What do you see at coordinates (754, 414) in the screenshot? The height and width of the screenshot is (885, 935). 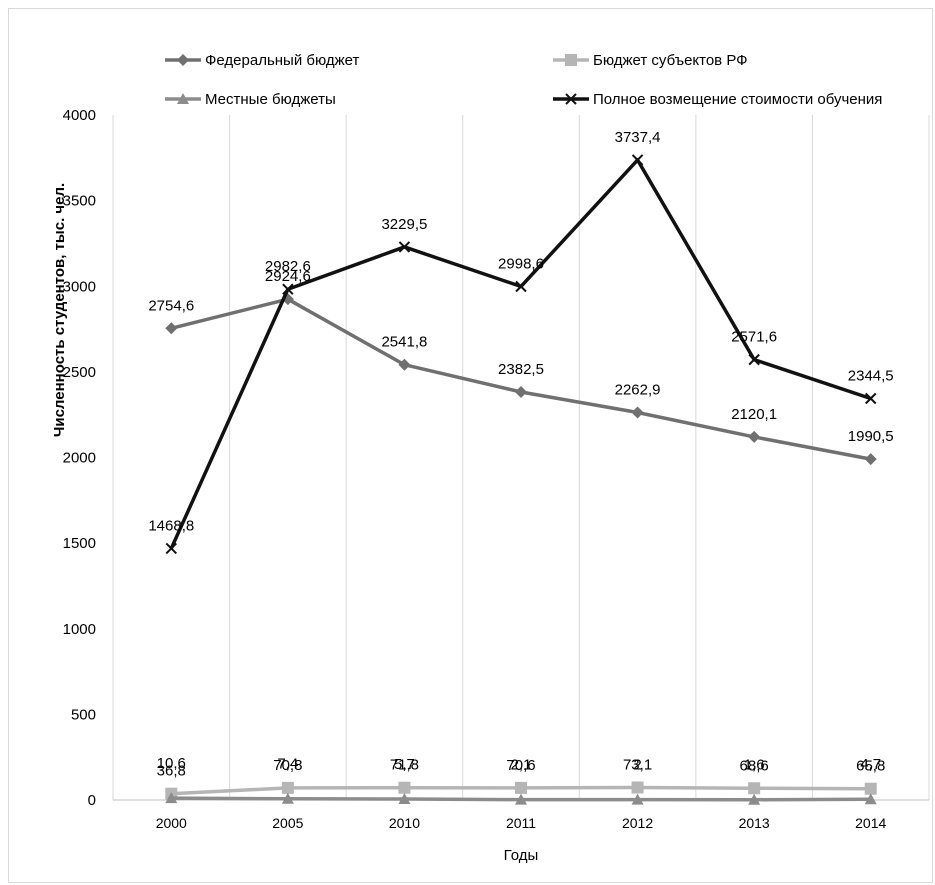 I see `data-label: 2120,1` at bounding box center [754, 414].